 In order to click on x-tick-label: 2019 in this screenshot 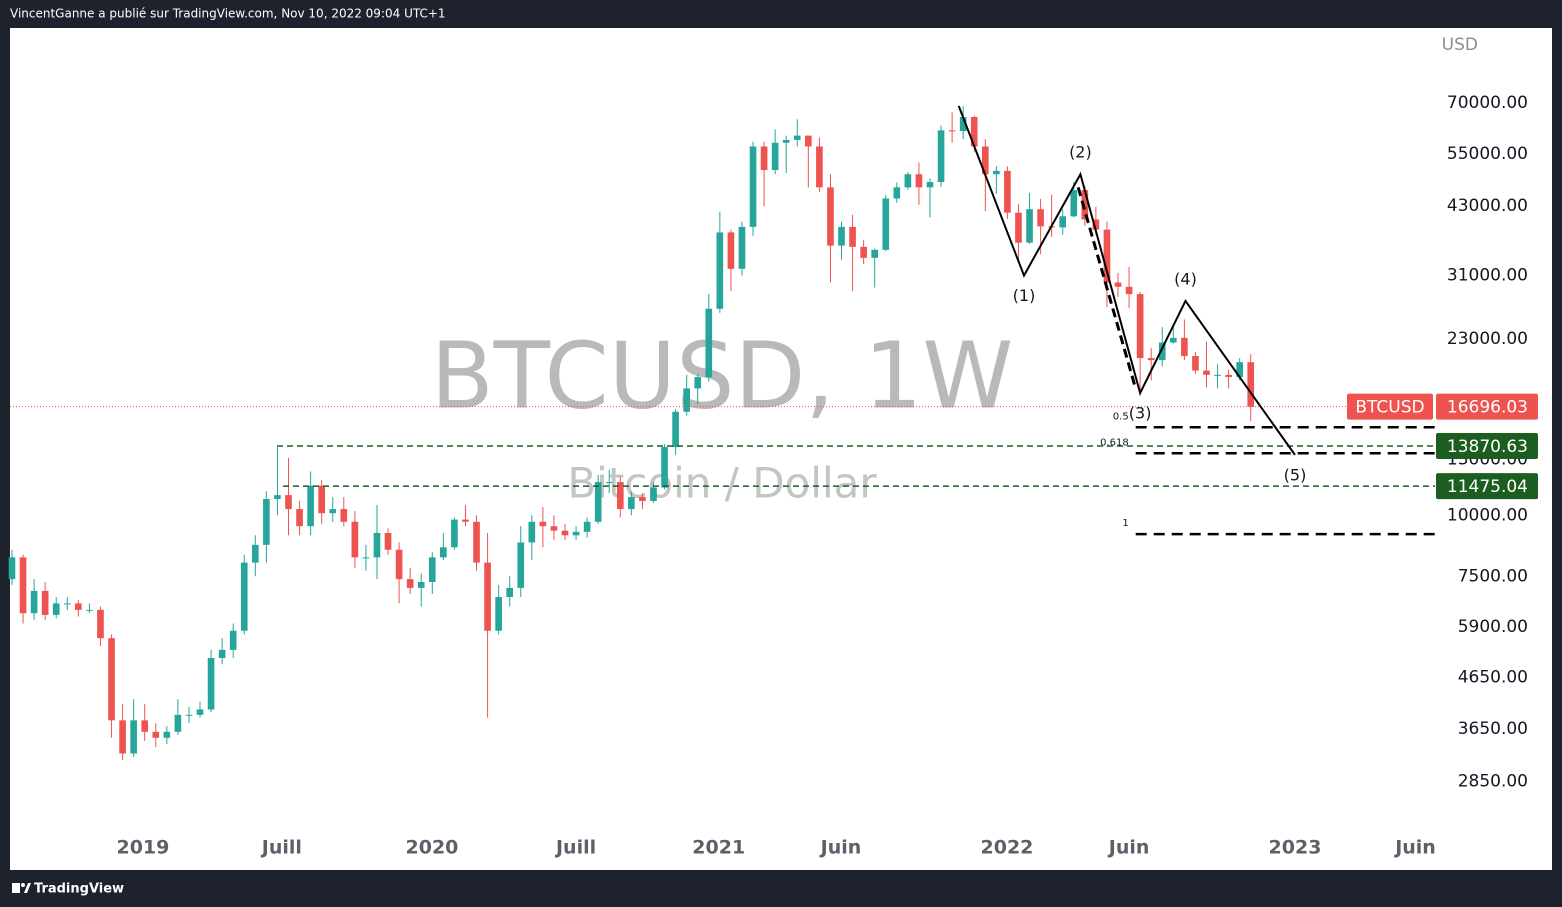, I will do `click(142, 848)`.